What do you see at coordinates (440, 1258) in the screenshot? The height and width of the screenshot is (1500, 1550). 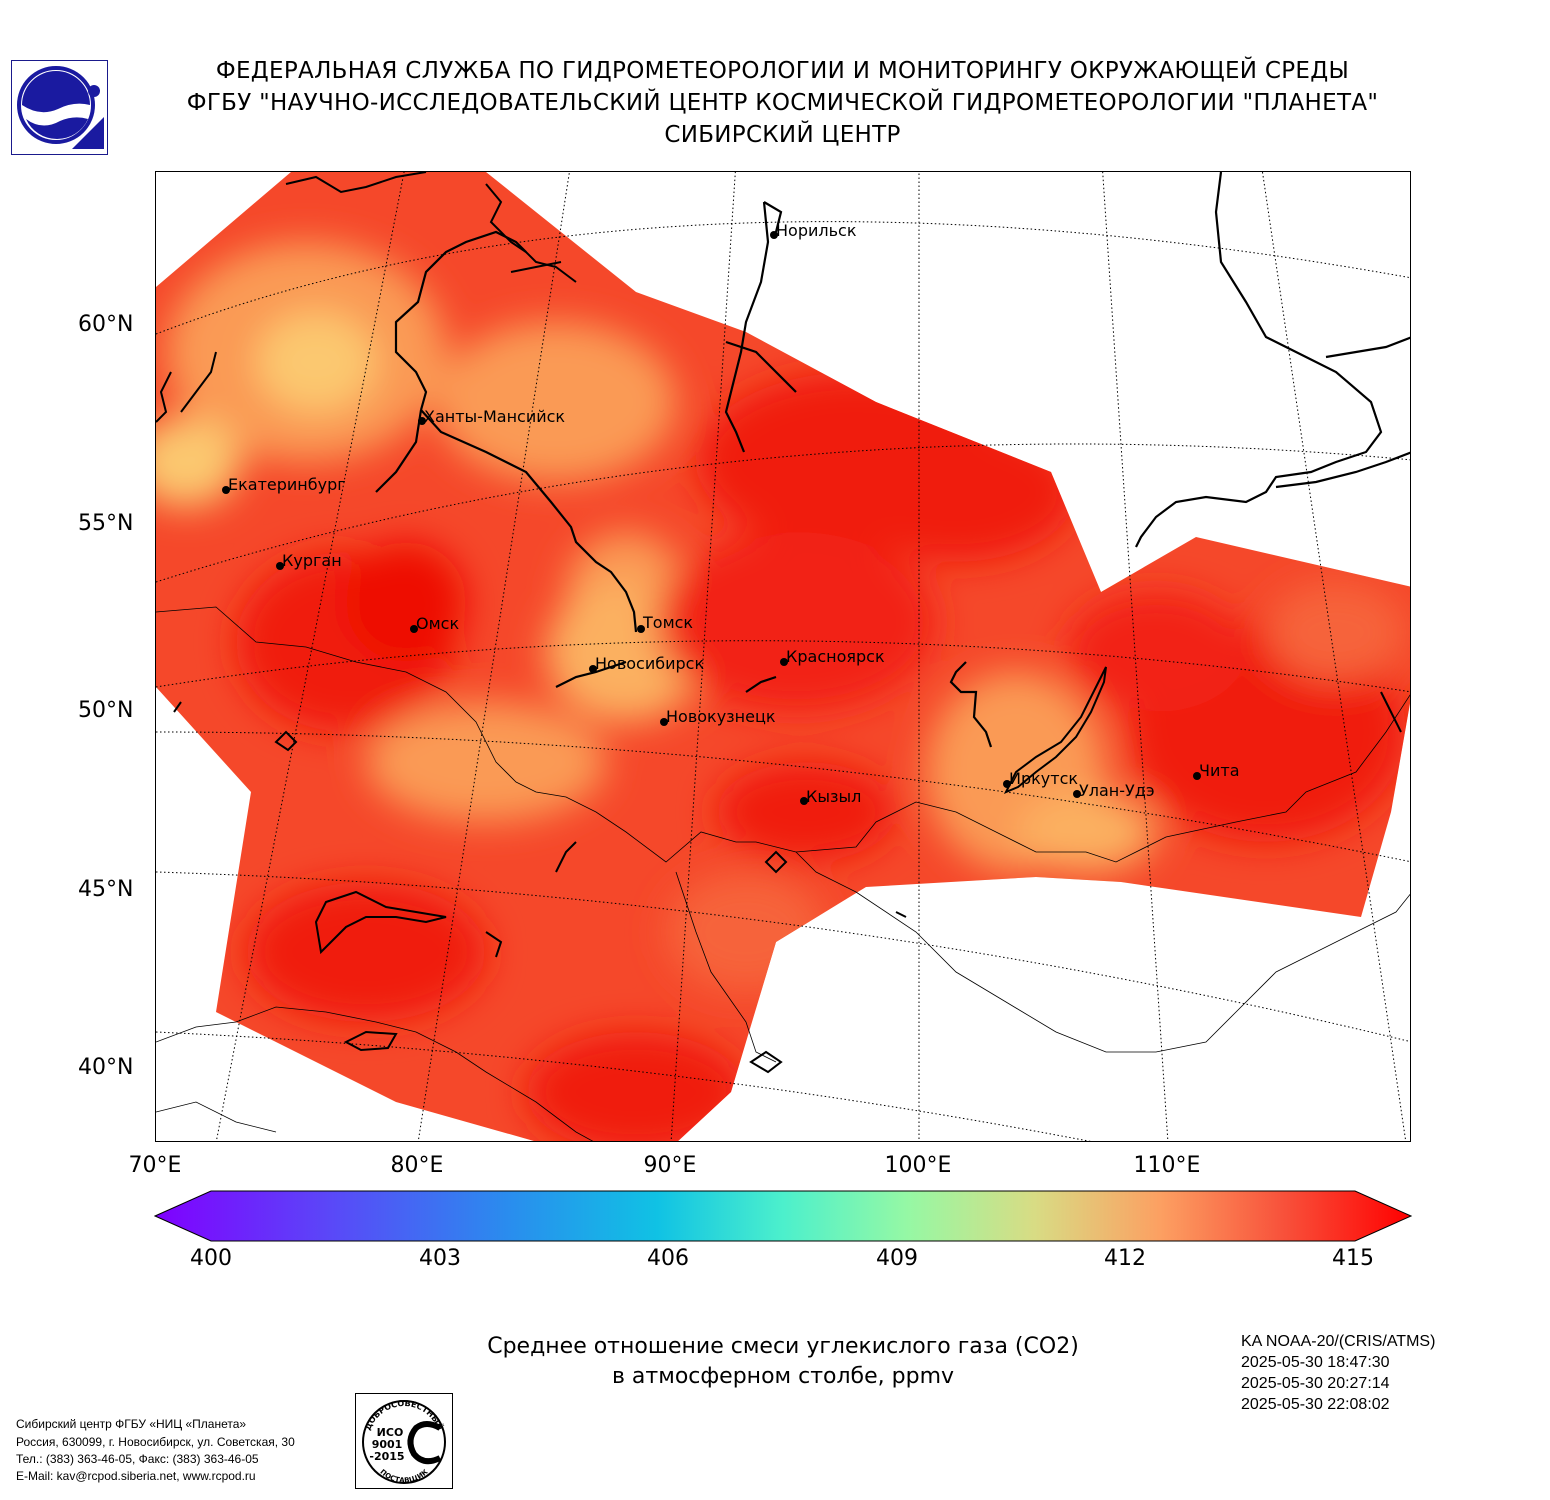 I see `colorbar-tick-403: 403` at bounding box center [440, 1258].